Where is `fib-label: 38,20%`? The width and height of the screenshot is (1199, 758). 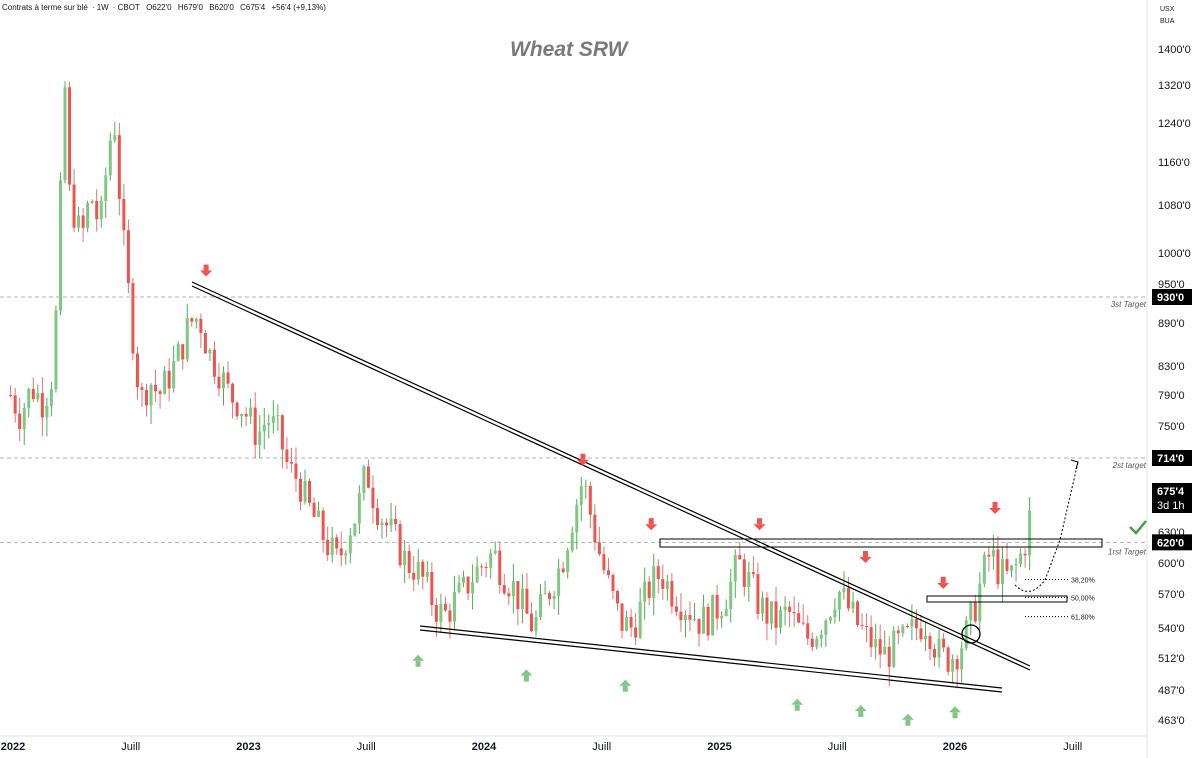 fib-label: 38,20% is located at coordinates (1083, 581).